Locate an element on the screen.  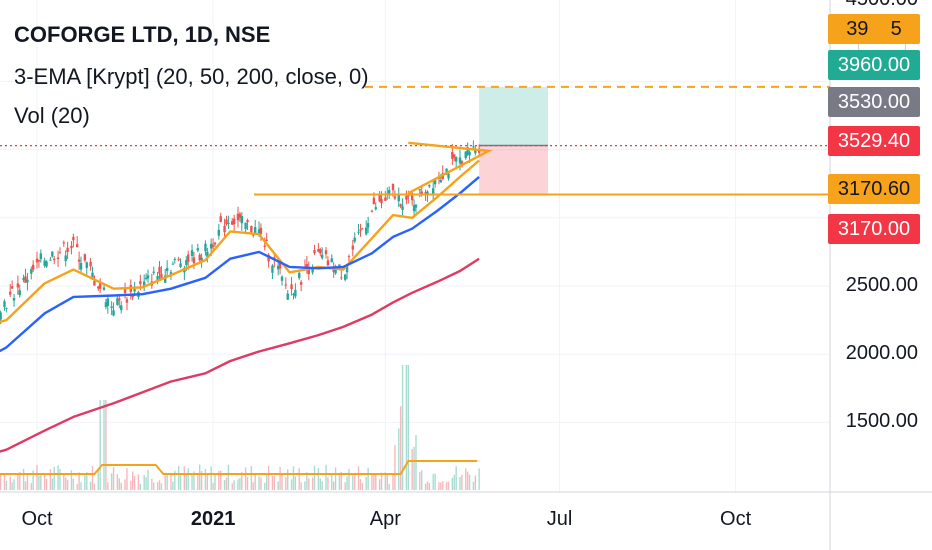
volume-indicator-legend: Vol (20) is located at coordinates (52, 115).